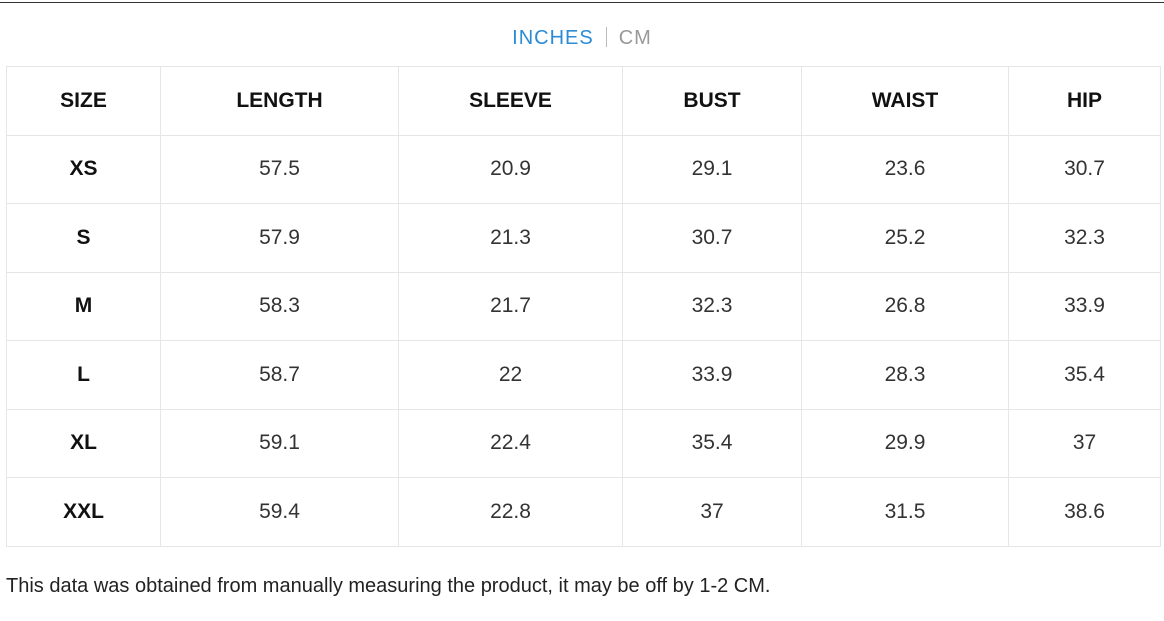 The image size is (1164, 621). What do you see at coordinates (905, 101) in the screenshot?
I see `column-header: WAIST` at bounding box center [905, 101].